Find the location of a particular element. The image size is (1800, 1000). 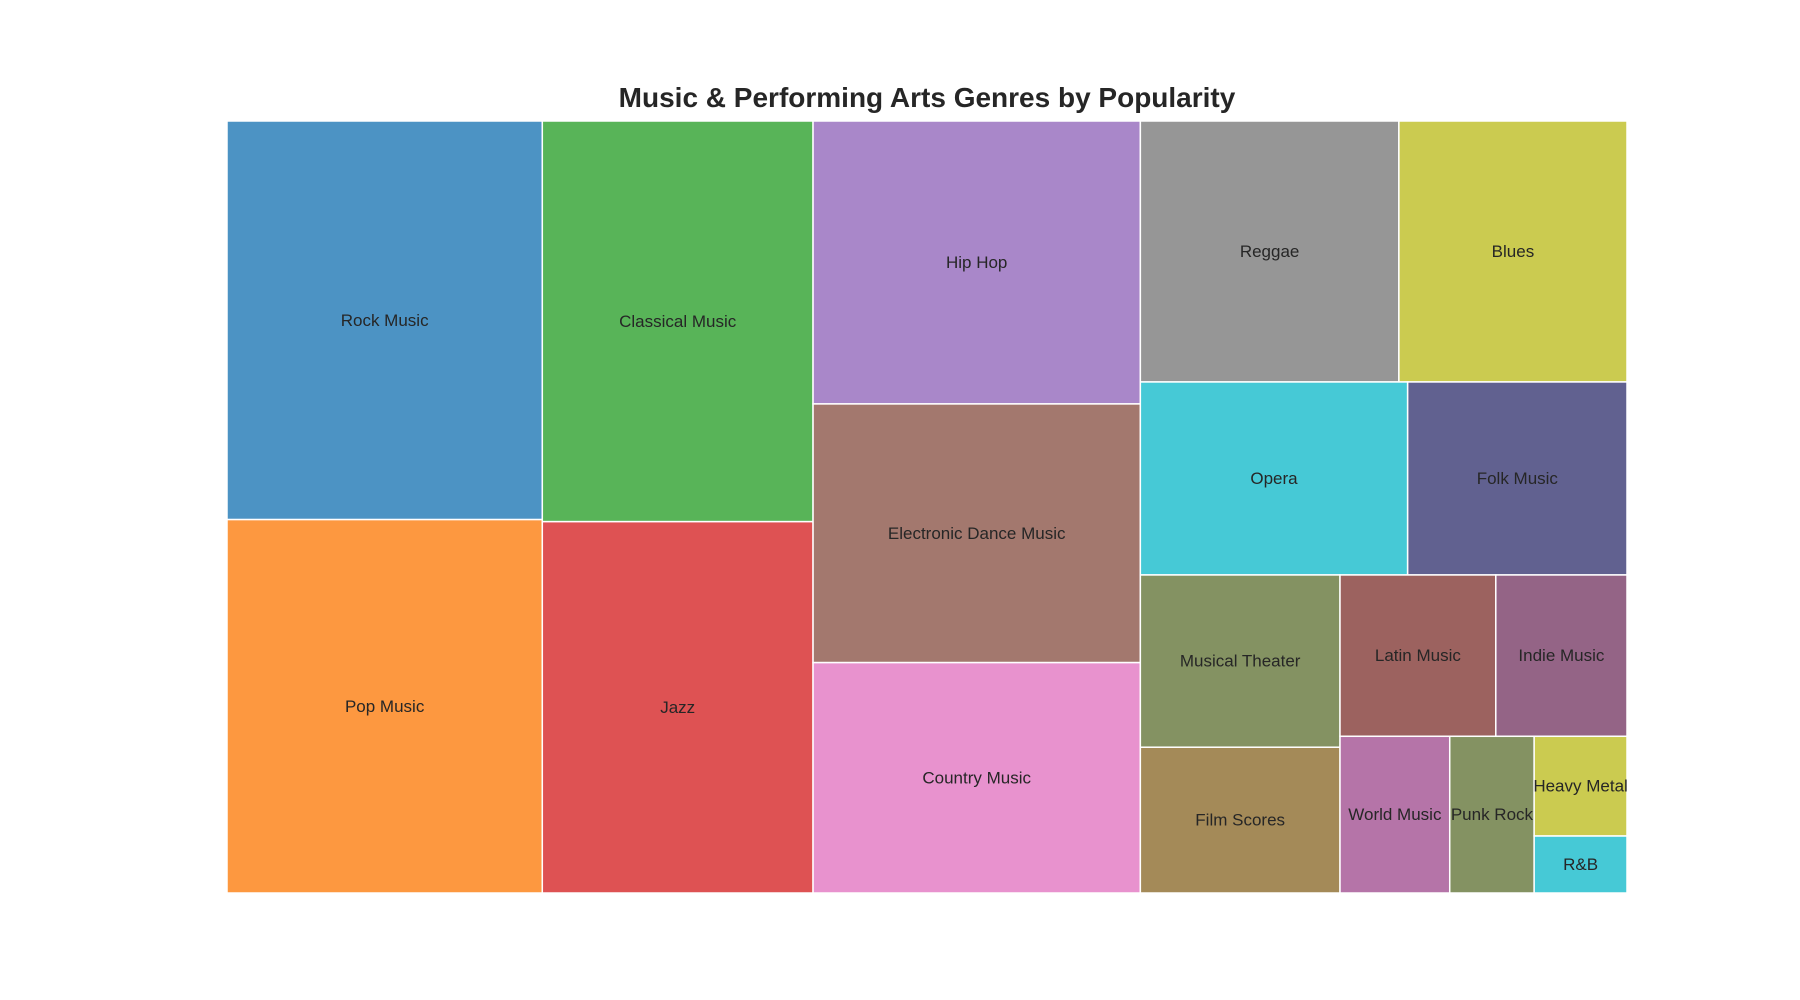

tile-label: Reggae is located at coordinates (1270, 251).